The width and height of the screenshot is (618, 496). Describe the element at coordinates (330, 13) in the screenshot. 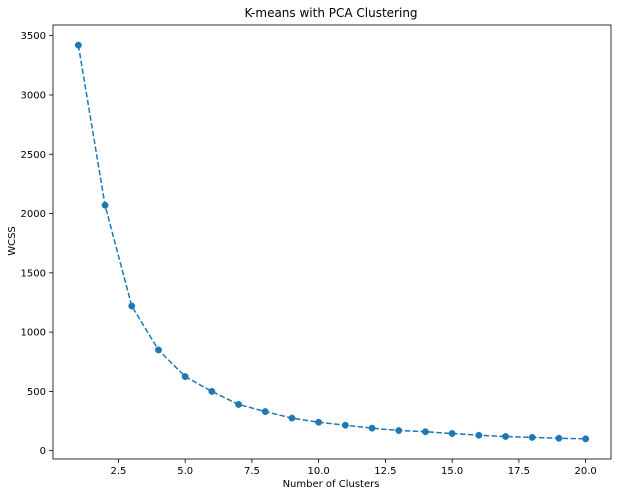

I see `chart-title: K-means with PCA Clustering` at that location.